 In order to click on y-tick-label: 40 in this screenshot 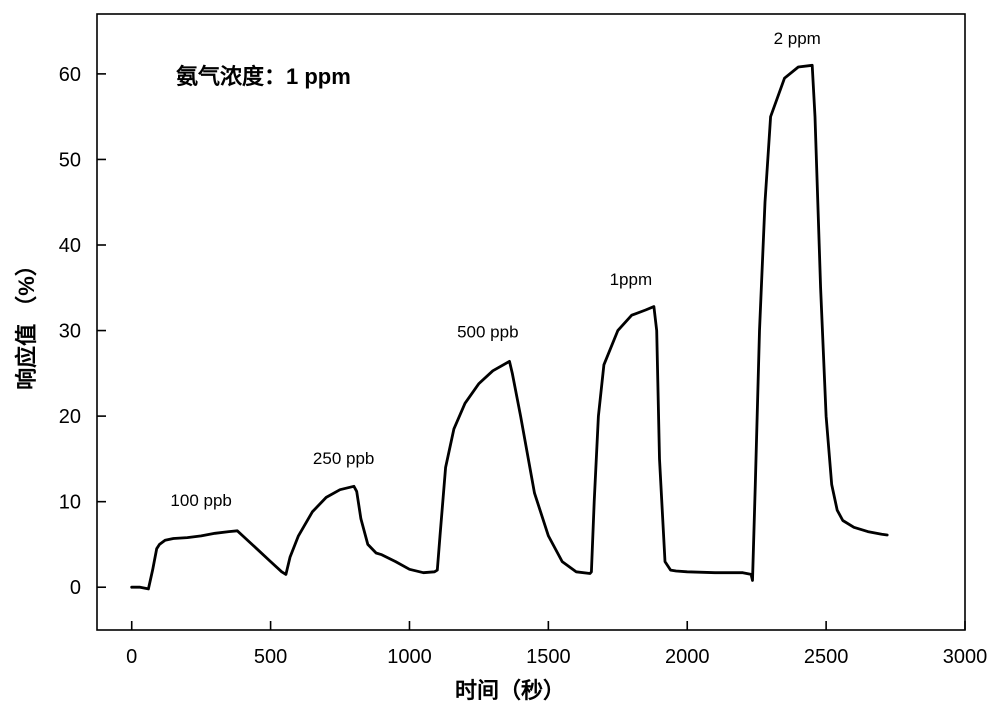, I will do `click(70, 246)`.